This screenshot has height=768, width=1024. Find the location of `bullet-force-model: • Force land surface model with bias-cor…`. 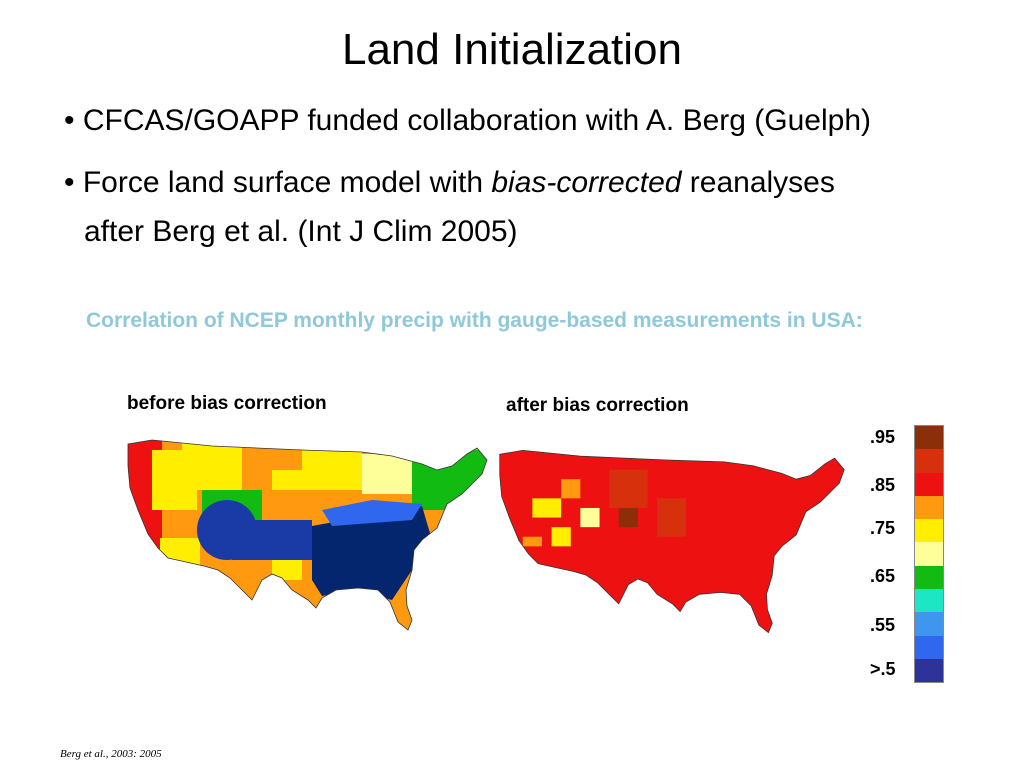

bullet-force-model: • Force land surface model with bias-cor… is located at coordinates (449, 183).